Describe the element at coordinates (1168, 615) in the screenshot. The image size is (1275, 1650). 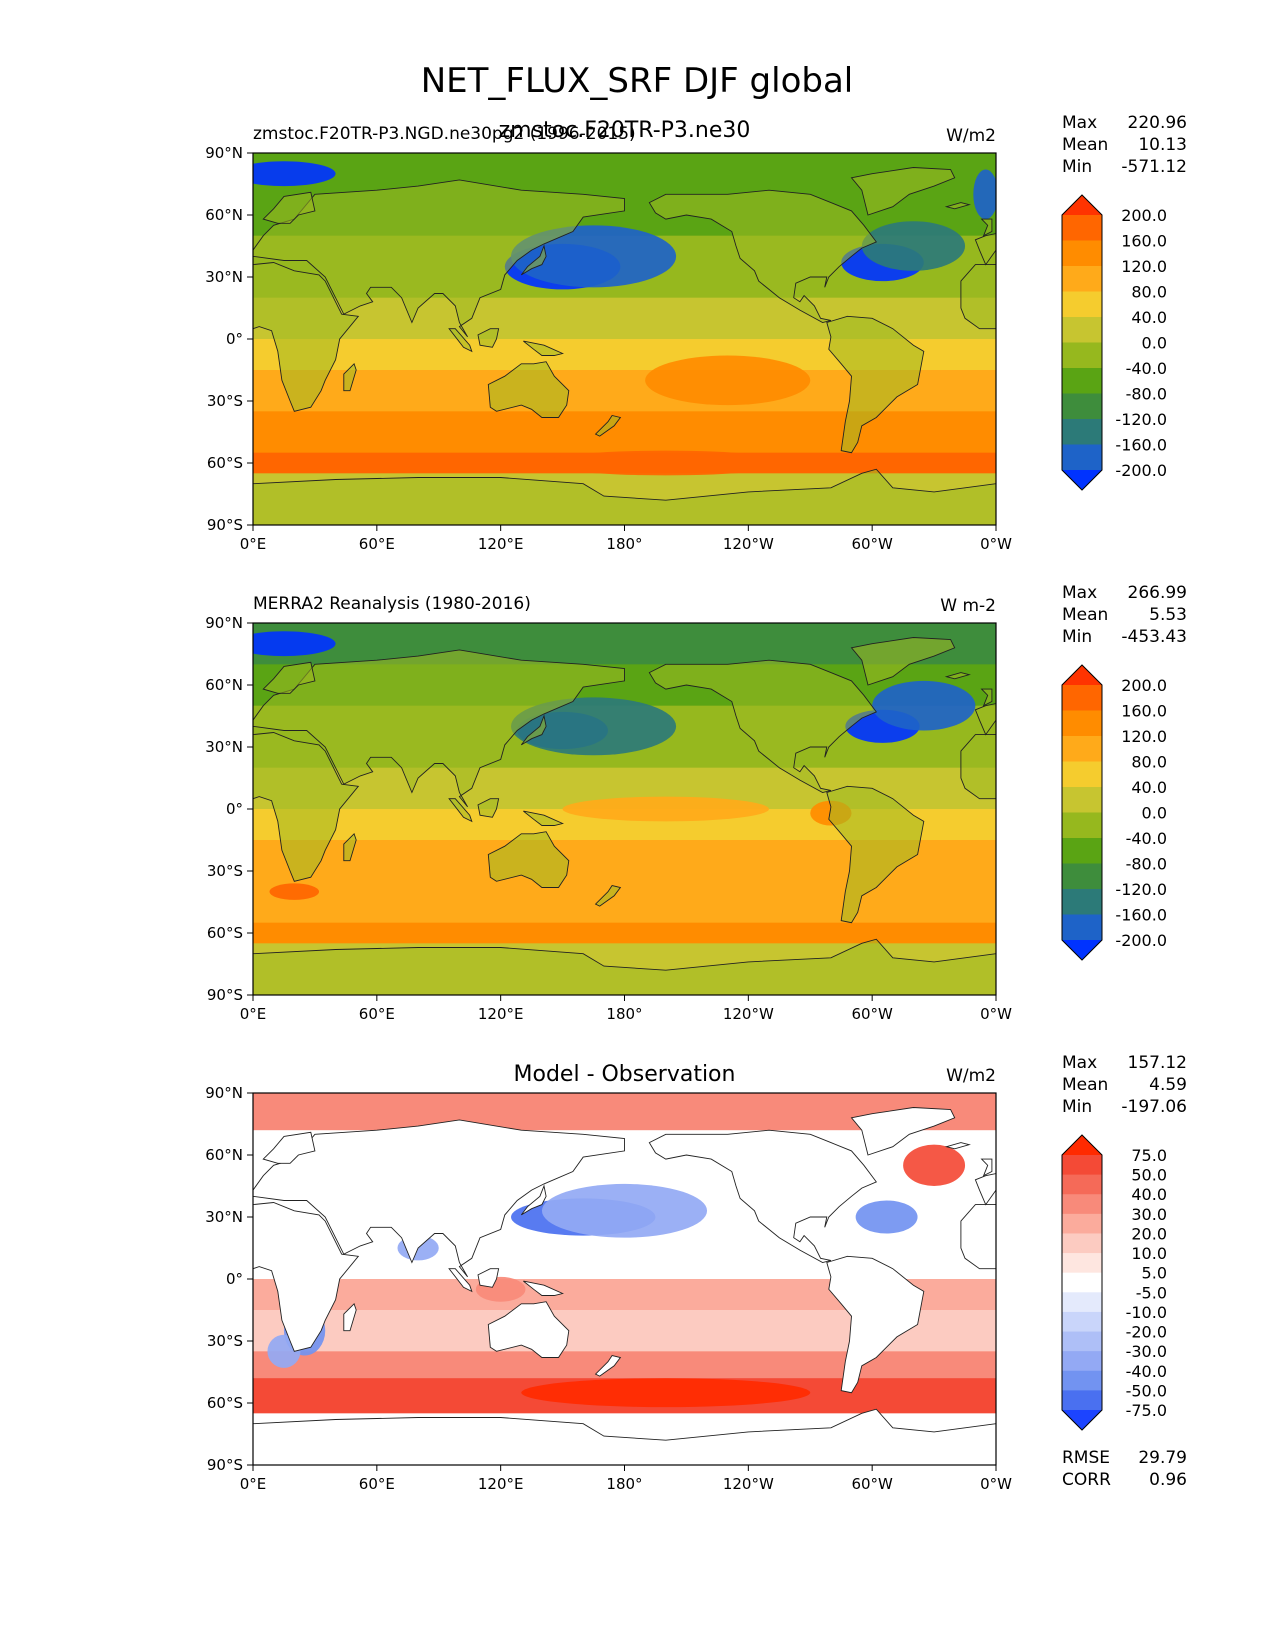
I see `stat-value: 5.53` at that location.